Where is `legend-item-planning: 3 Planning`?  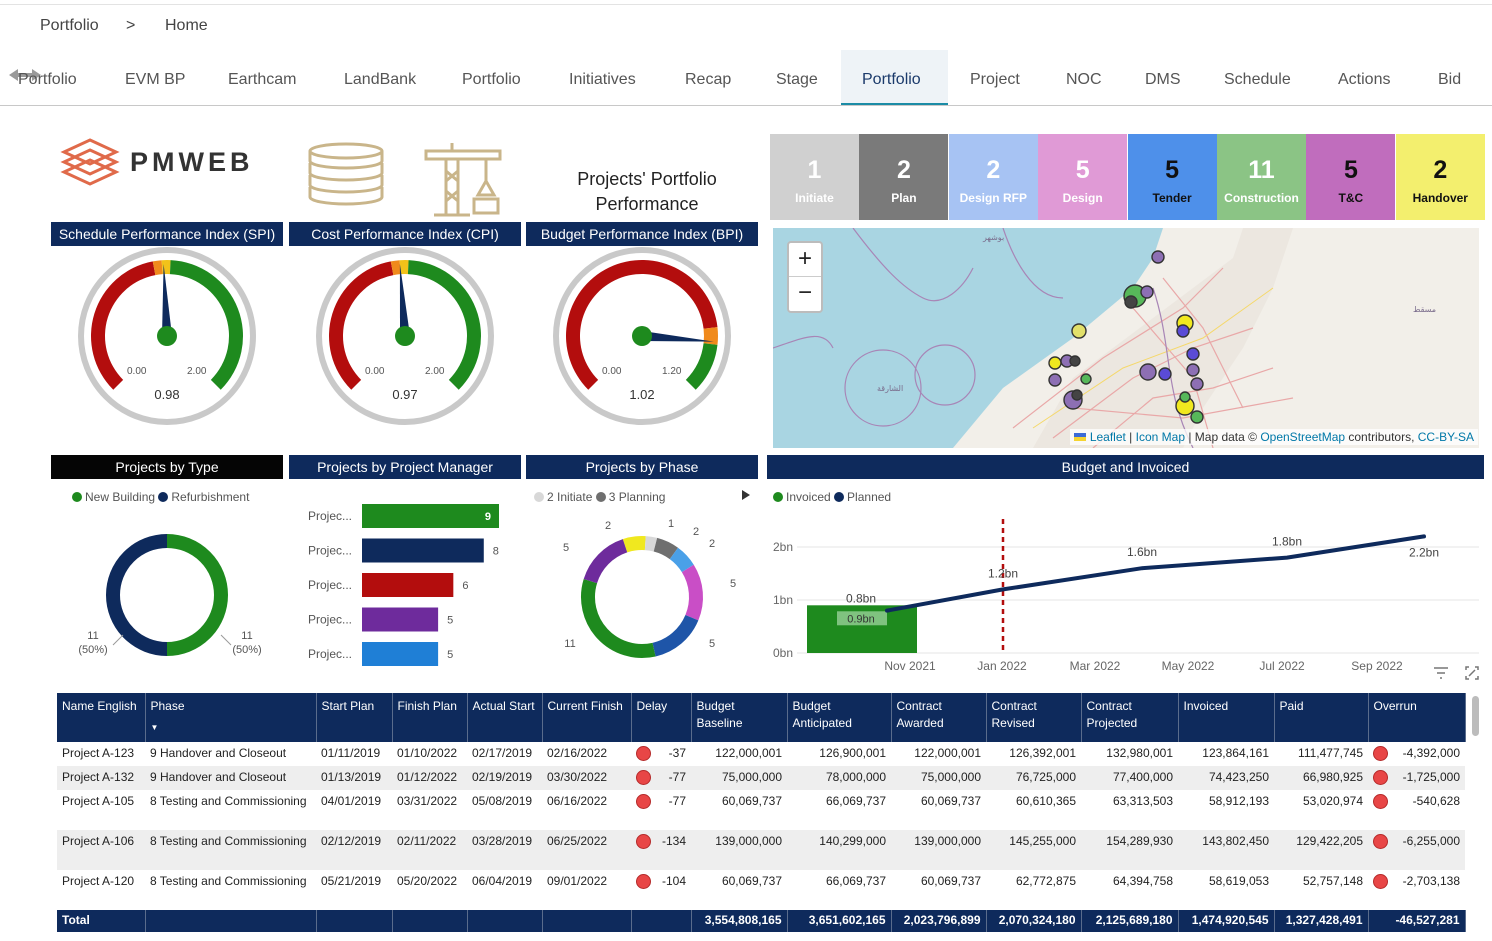
legend-item-planning: 3 Planning is located at coordinates (630, 497).